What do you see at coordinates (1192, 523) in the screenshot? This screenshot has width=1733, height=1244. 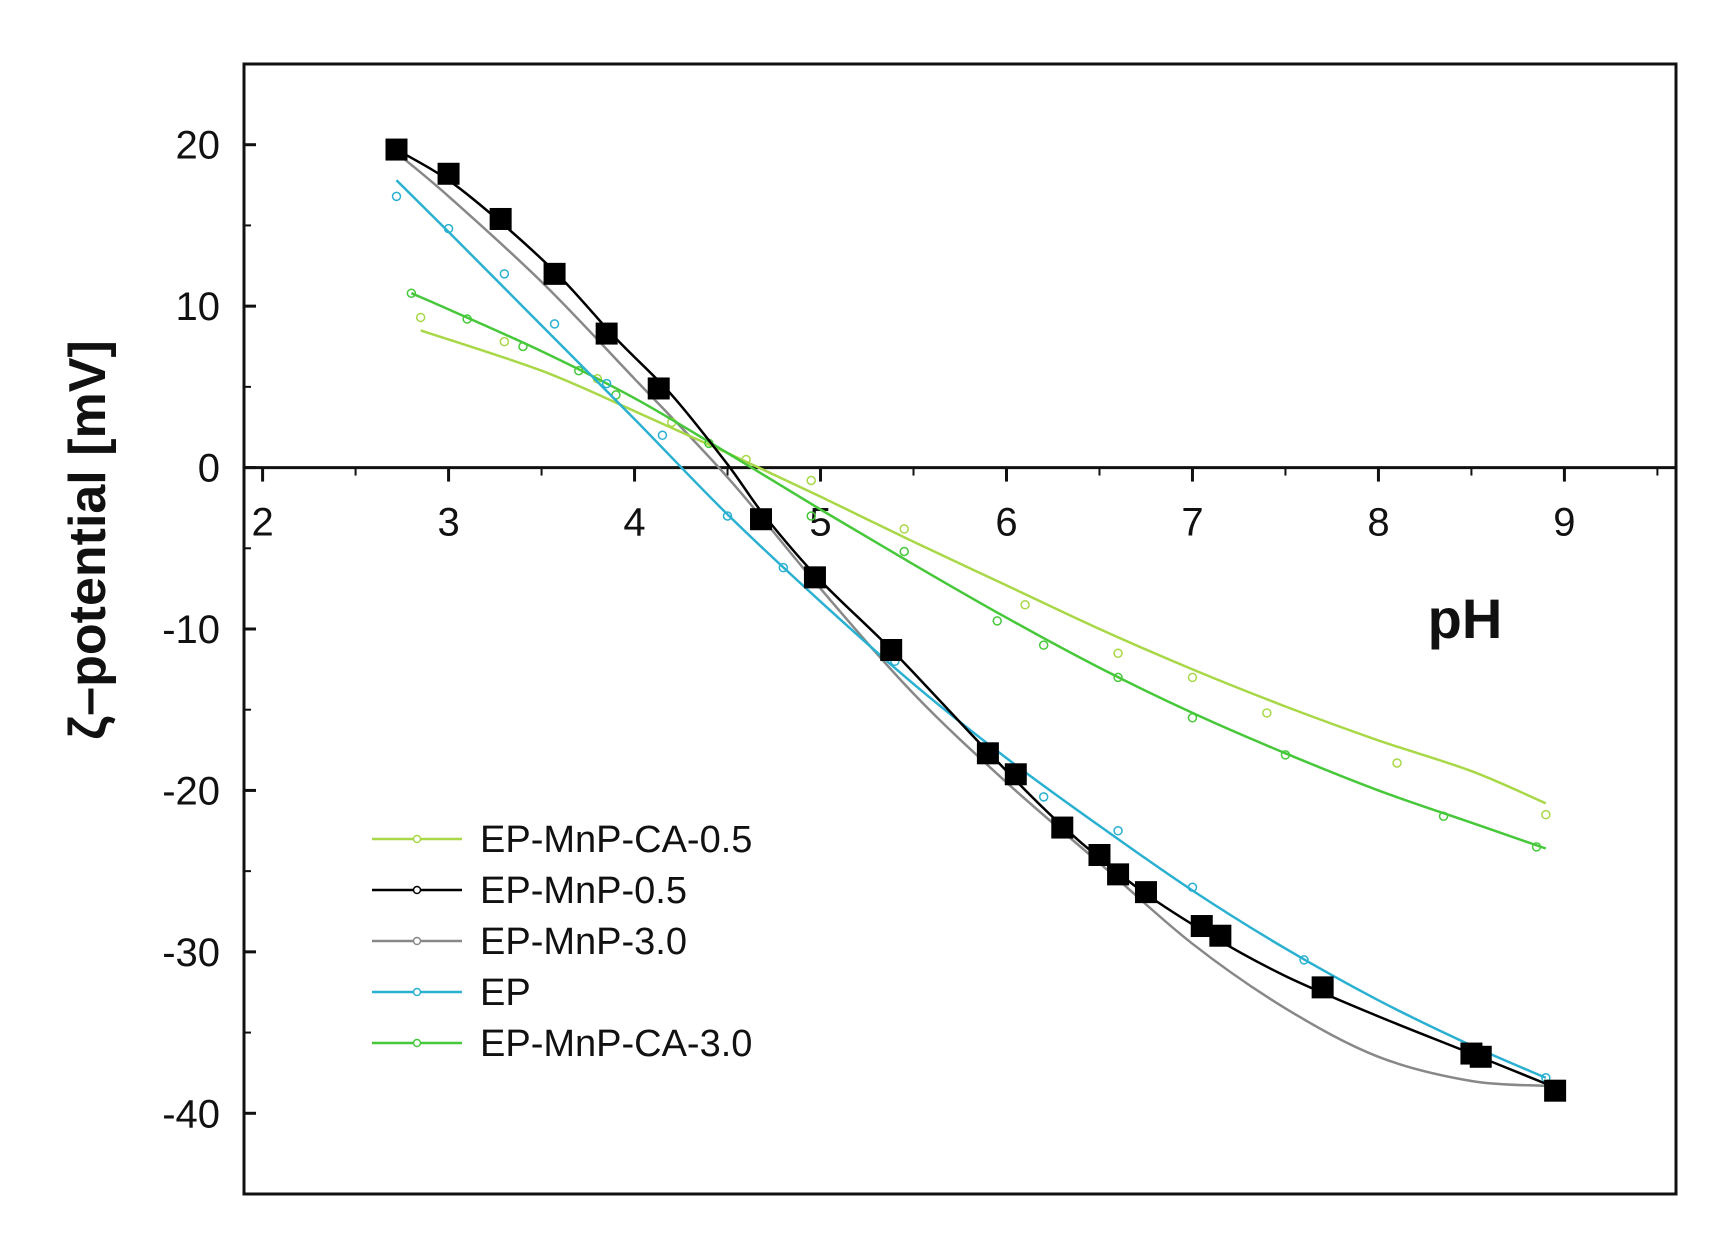 I see `x-tick-label: 7` at bounding box center [1192, 523].